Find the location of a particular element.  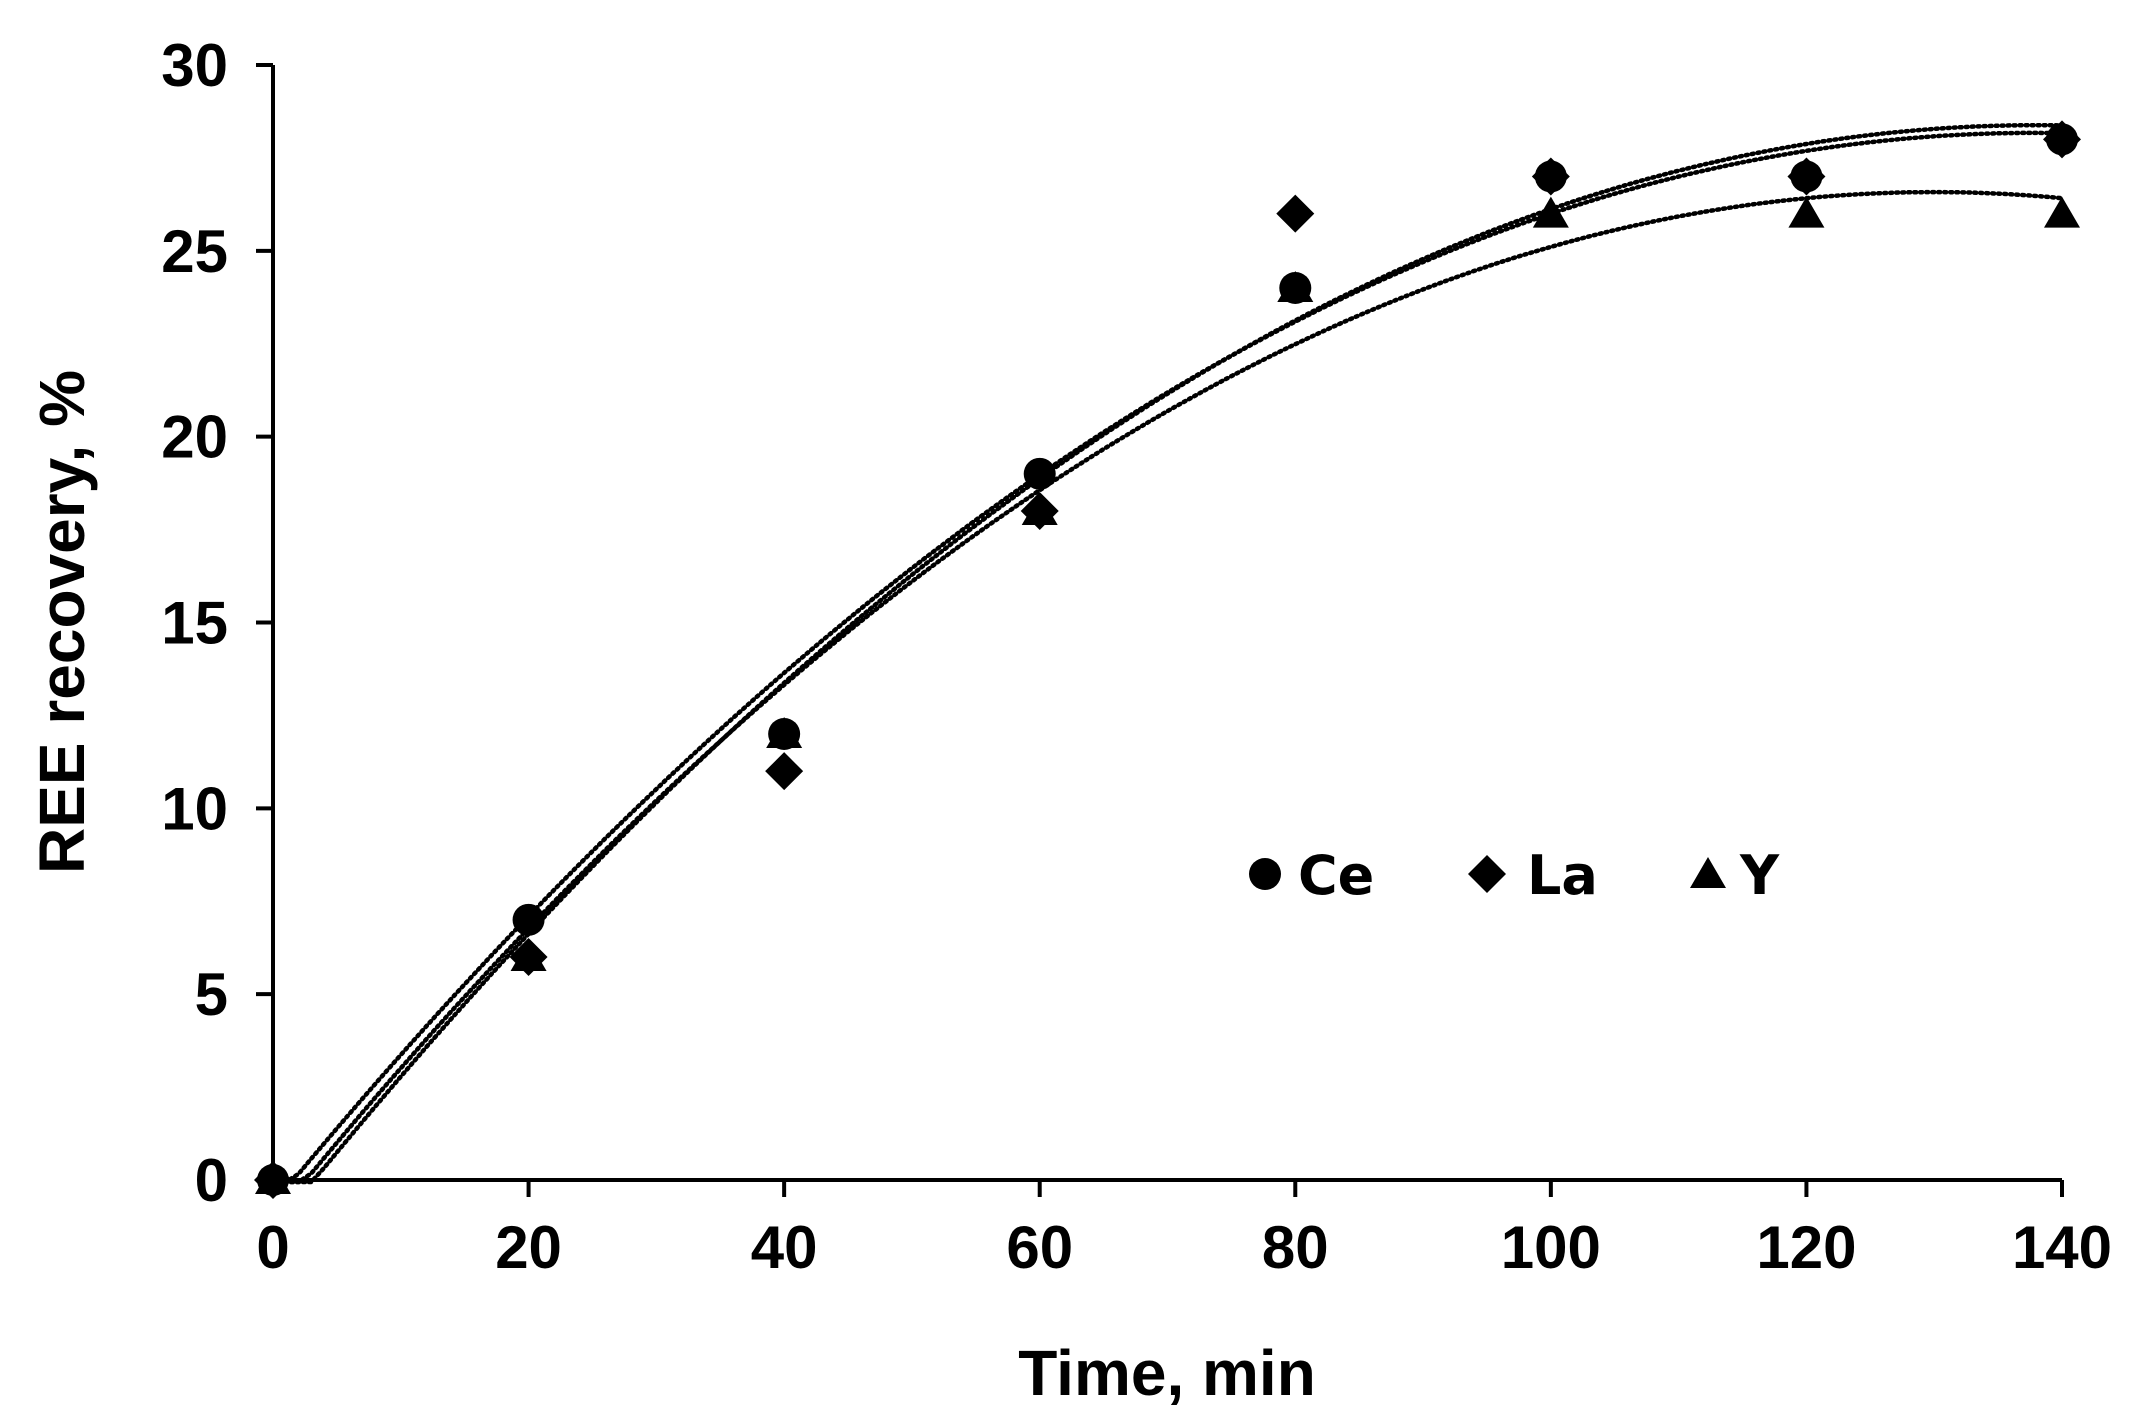

y-tick-label: 10 is located at coordinates (194, 808).